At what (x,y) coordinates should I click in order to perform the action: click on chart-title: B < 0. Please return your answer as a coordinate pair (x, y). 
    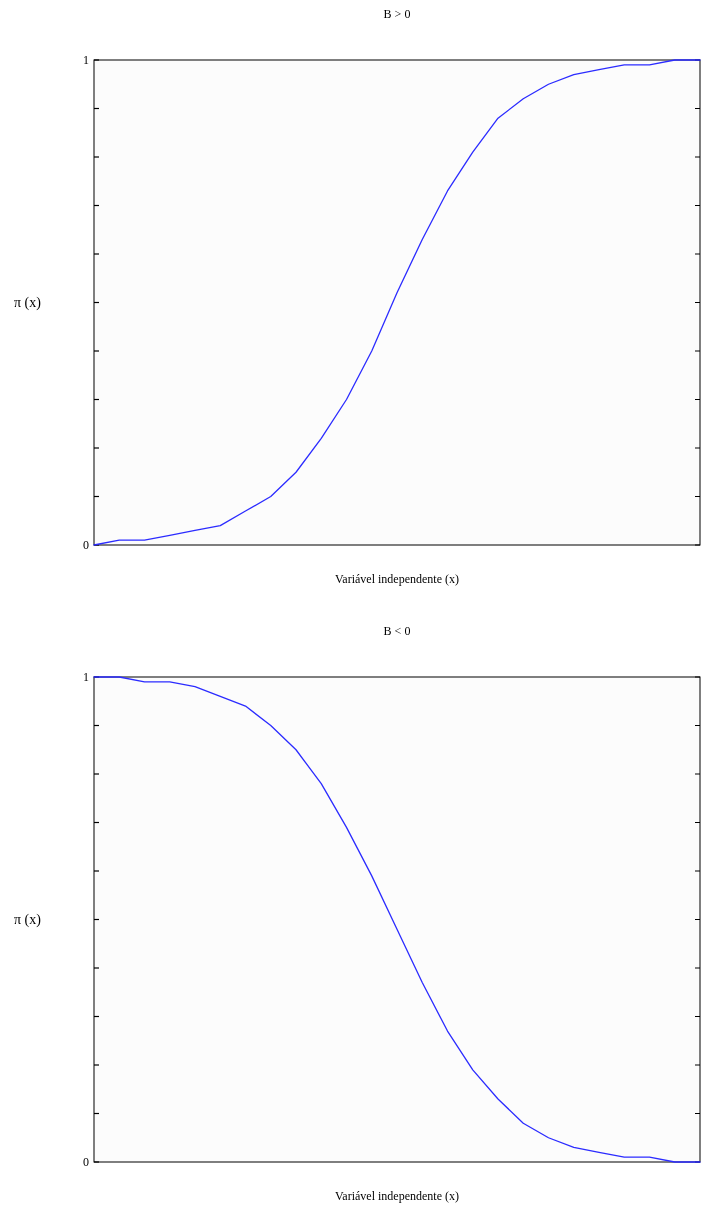
    Looking at the image, I should click on (397, 631).